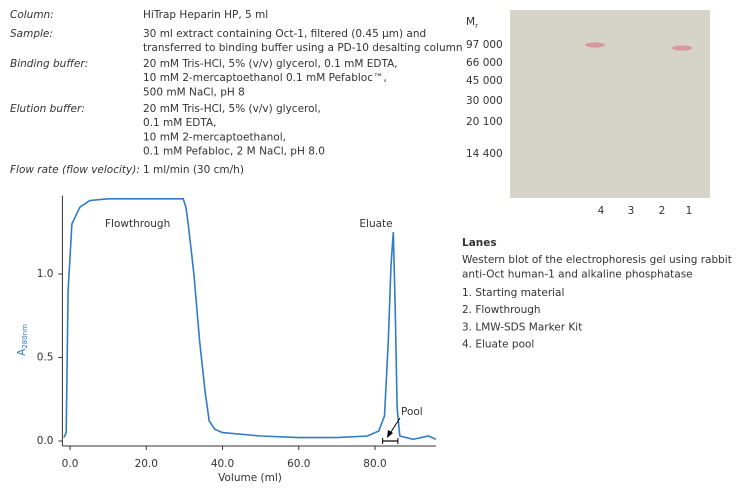 The height and width of the screenshot is (488, 736). What do you see at coordinates (298, 464) in the screenshot?
I see `x-tick-label: 60.0` at bounding box center [298, 464].